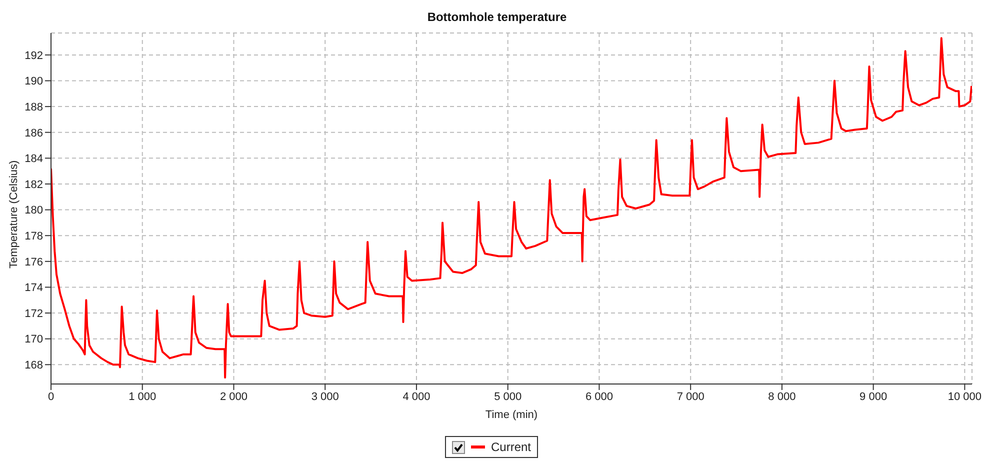 This screenshot has height=462, width=994. Describe the element at coordinates (33, 262) in the screenshot. I see `y-tick-label: 176` at that location.